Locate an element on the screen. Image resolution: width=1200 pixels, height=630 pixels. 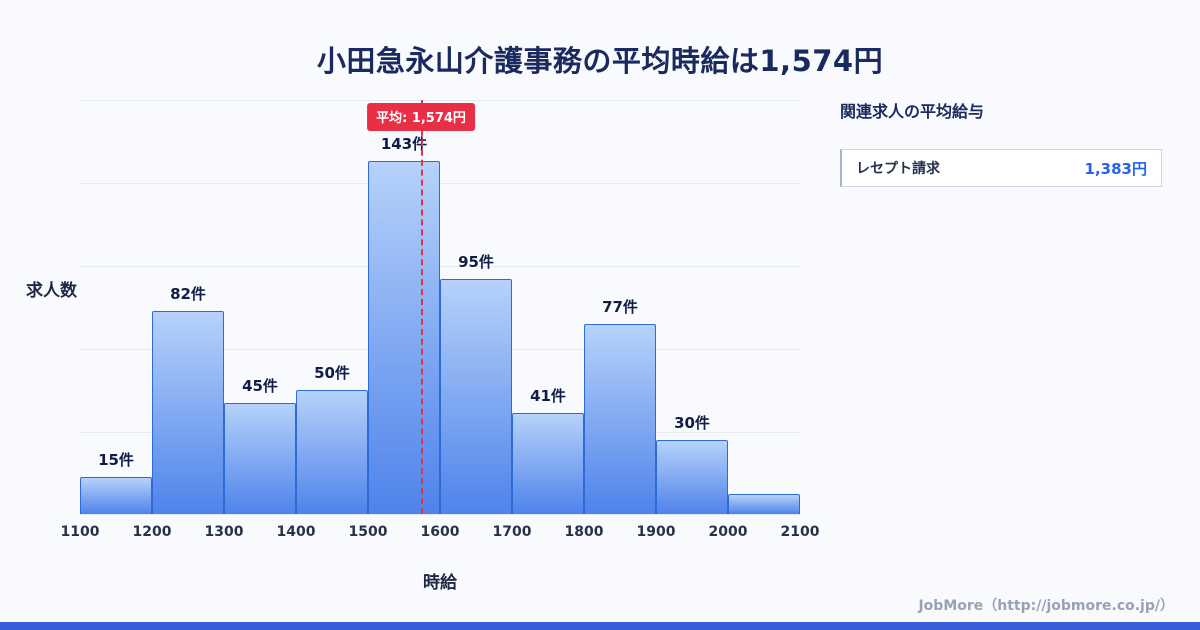
bar-value-label: 77件 is located at coordinates (620, 307).